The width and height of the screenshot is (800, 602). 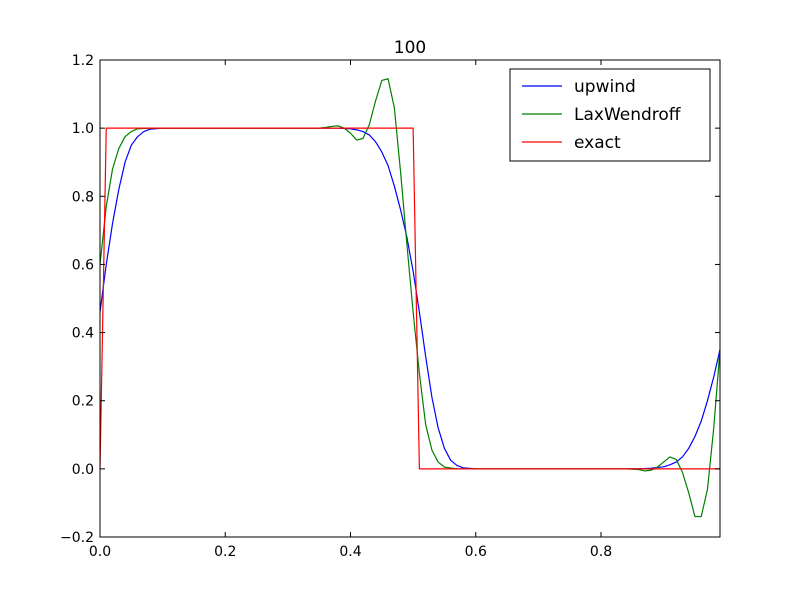 I want to click on legend-label-laxwendroff: LaxWendroff, so click(x=628, y=115).